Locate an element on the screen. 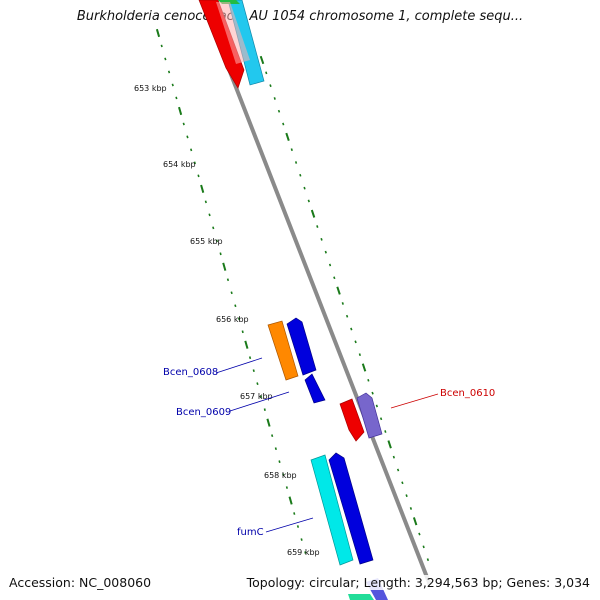  kbp-tick-label: 655 kbp is located at coordinates (206, 241).